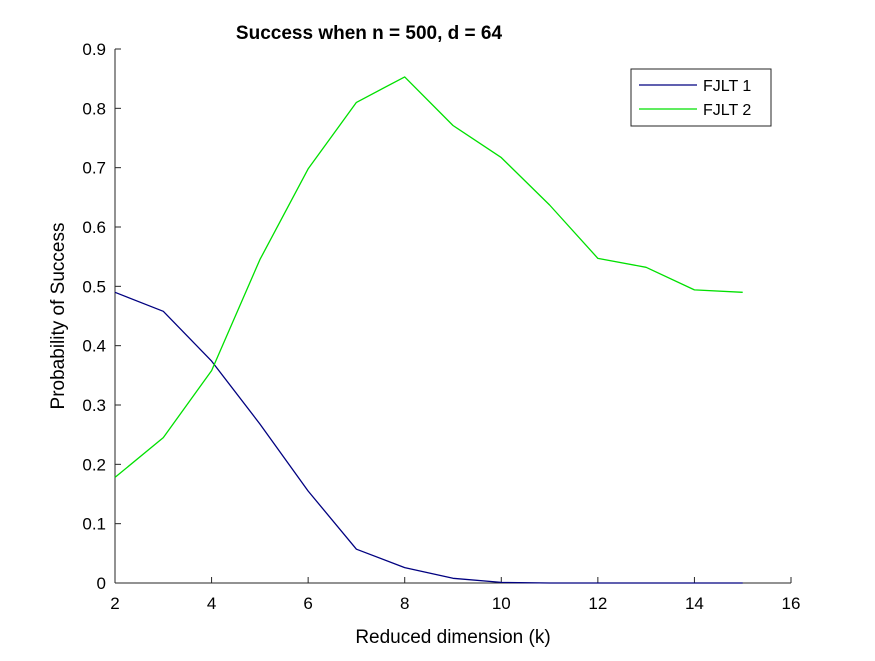  What do you see at coordinates (791, 603) in the screenshot?
I see `x-tick-label: 16` at bounding box center [791, 603].